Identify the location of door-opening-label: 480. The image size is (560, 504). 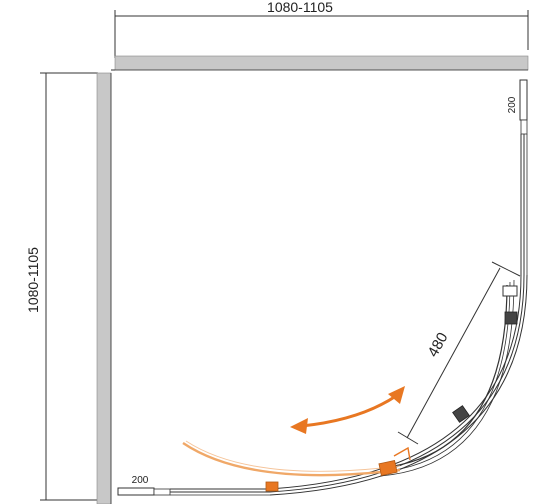
(438, 345).